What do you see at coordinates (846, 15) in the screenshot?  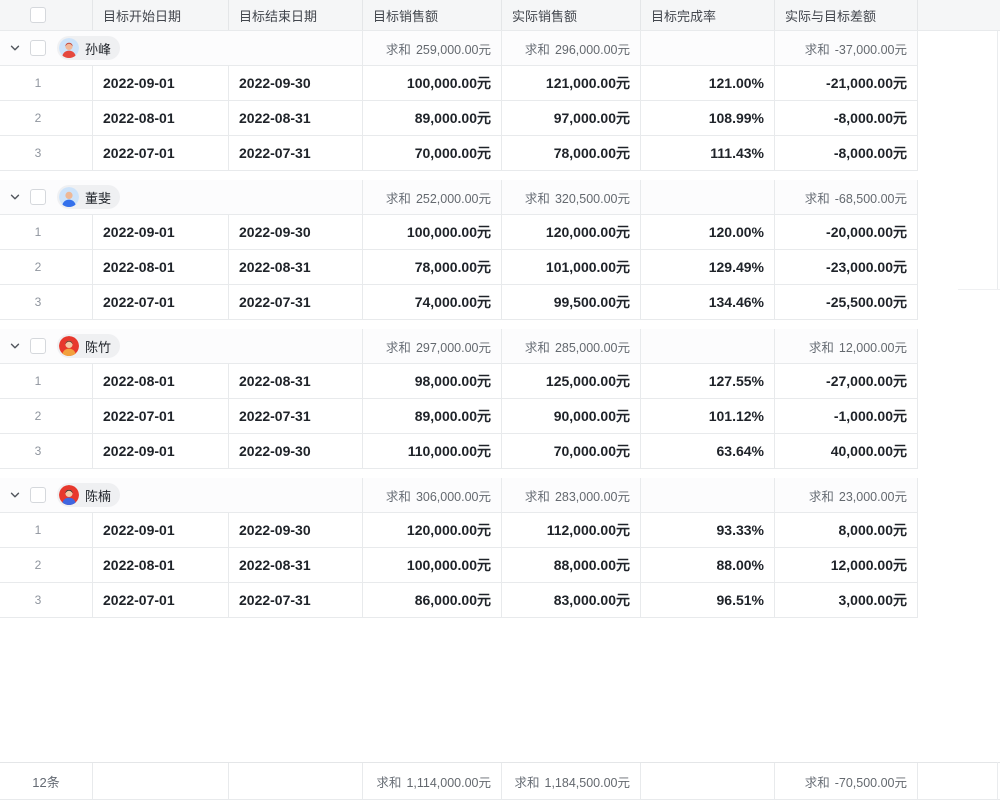 I see `column-header-difference: 实际与目标差额` at bounding box center [846, 15].